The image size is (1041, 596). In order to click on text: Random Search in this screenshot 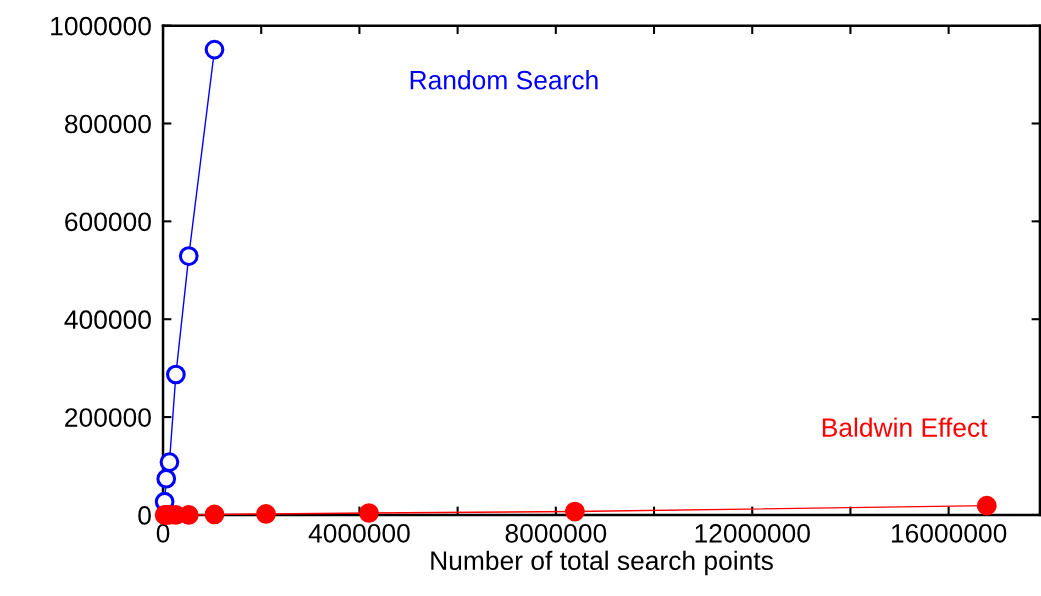, I will do `click(504, 80)`.